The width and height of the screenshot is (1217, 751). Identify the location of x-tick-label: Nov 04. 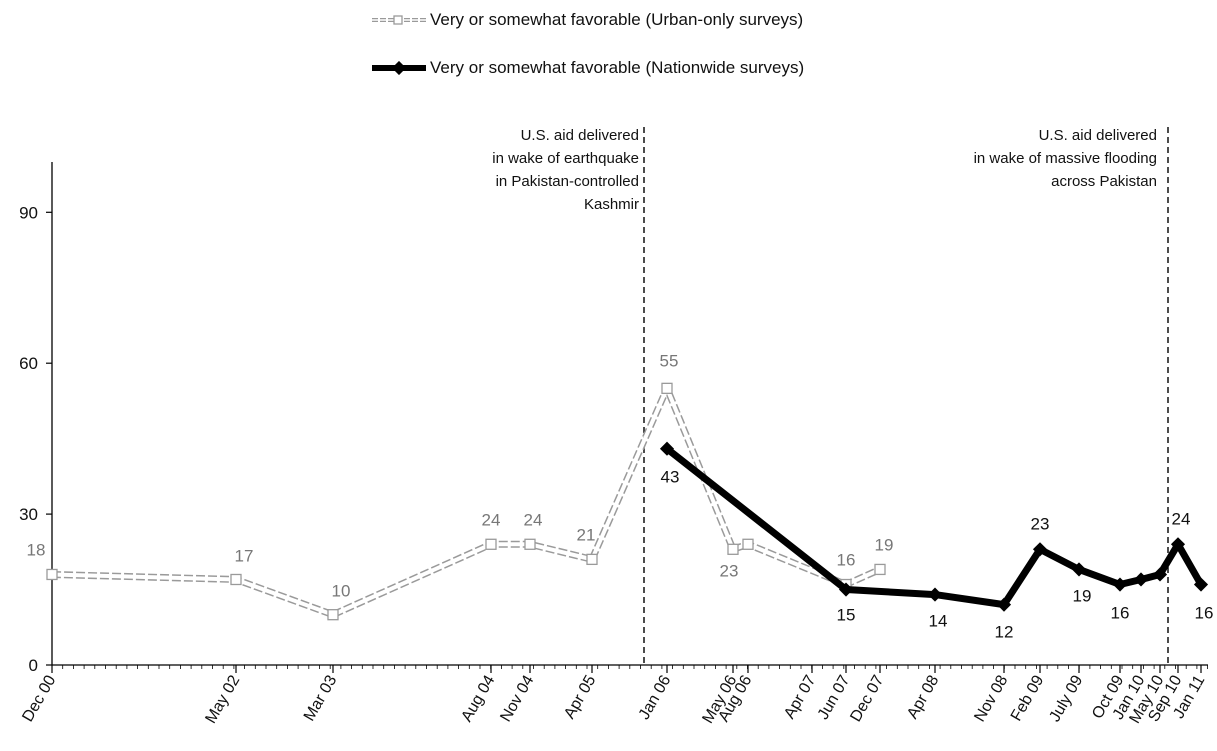
(517, 698).